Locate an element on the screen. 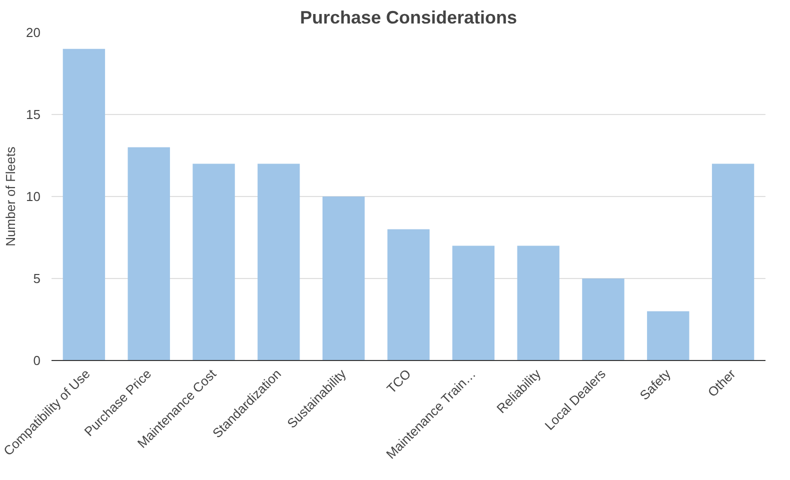 Image resolution: width=790 pixels, height=480 pixels. y-tick-label: 10 is located at coordinates (33, 196).